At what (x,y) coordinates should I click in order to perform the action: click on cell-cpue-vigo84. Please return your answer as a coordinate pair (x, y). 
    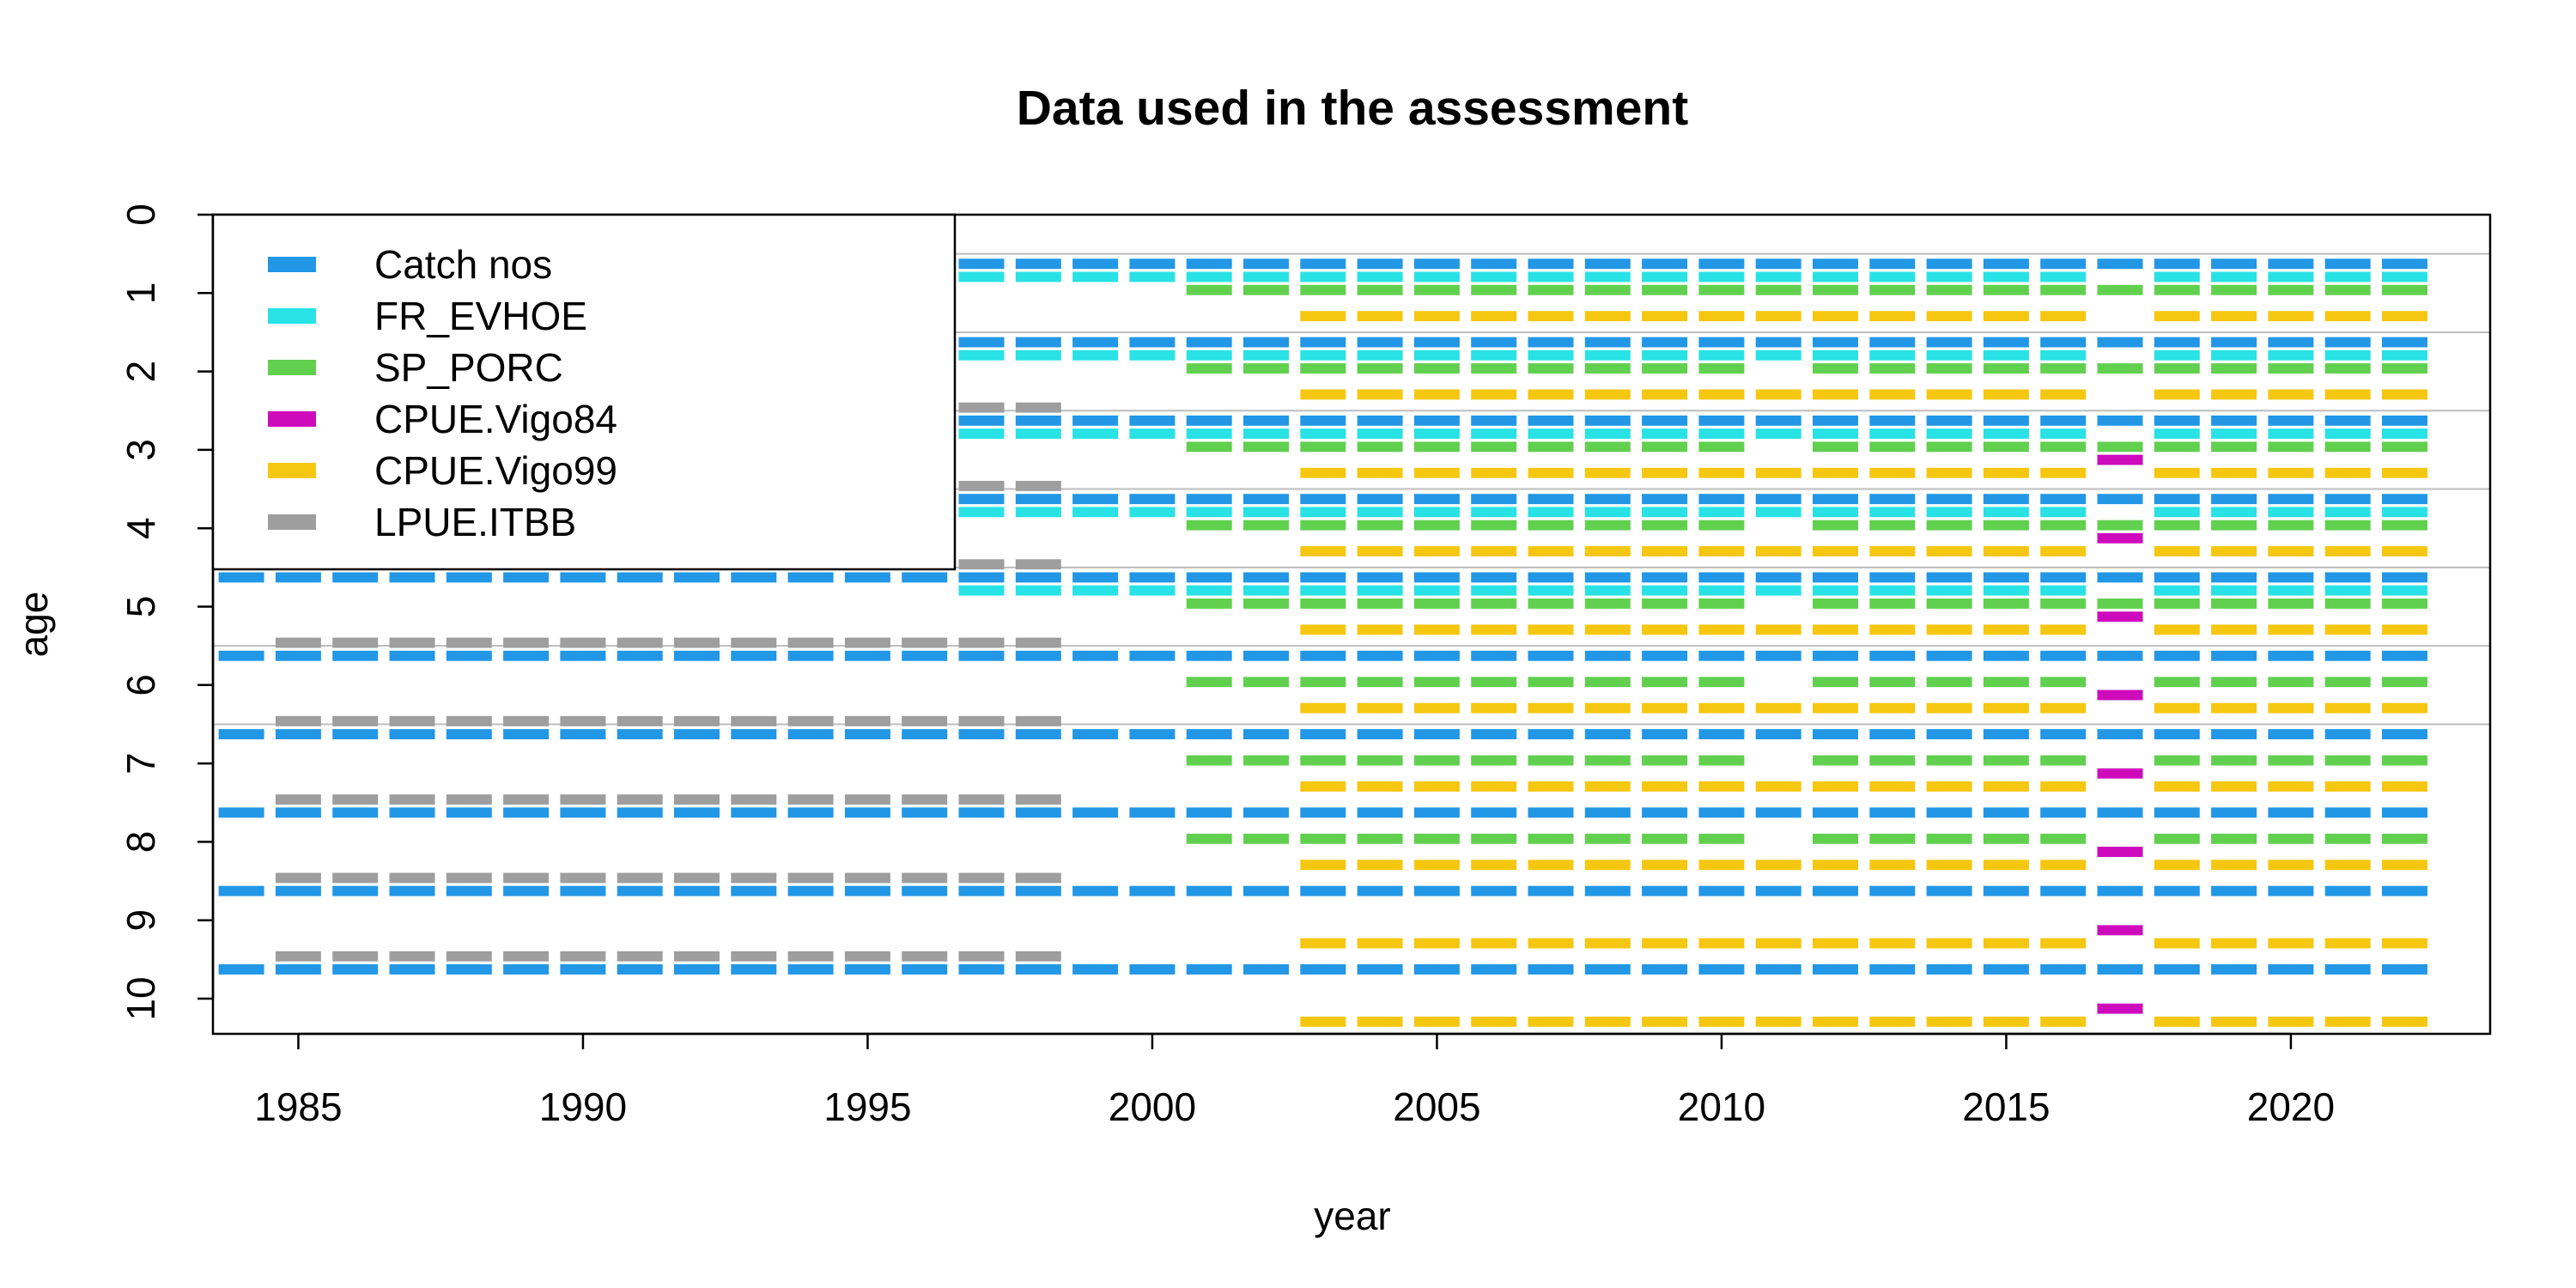
    Looking at the image, I should click on (2120, 773).